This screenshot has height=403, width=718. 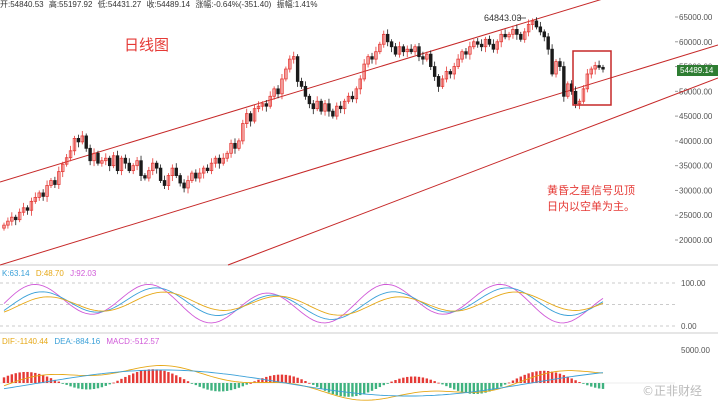 I want to click on annotation-line-1: 黄昏之星信号见顶, so click(x=591, y=190).